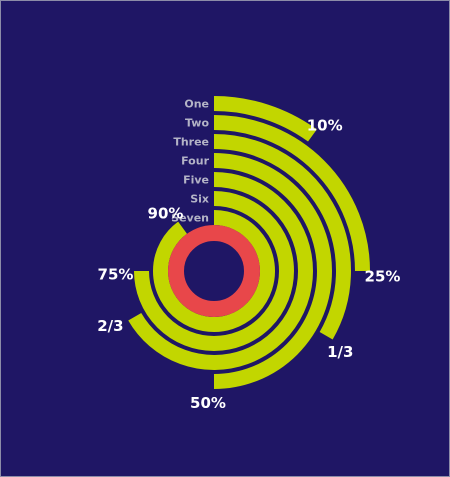 The height and width of the screenshot is (477, 450). I want to click on value-label-six: 75%, so click(116, 275).